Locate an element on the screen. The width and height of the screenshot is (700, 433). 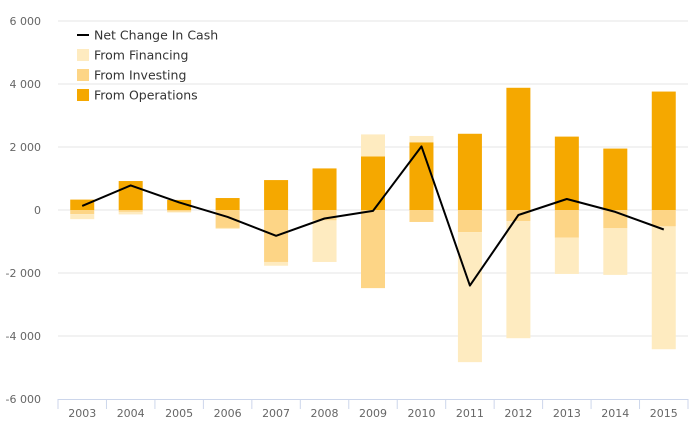
x-tick-label: 2006 is located at coordinates (228, 413).